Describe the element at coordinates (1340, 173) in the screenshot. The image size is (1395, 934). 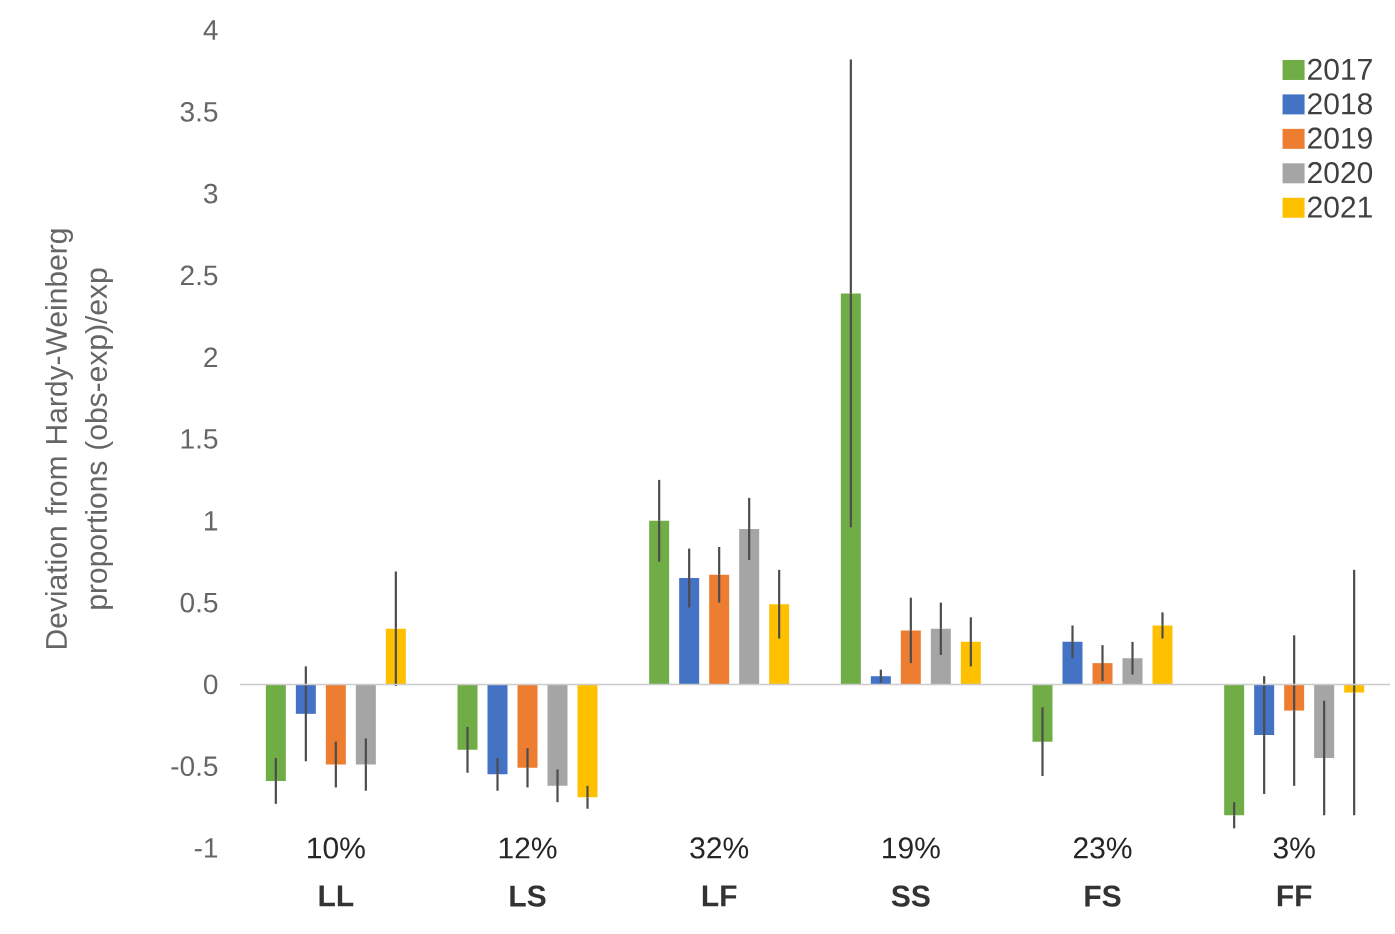
I see `legend-label: 2020` at that location.